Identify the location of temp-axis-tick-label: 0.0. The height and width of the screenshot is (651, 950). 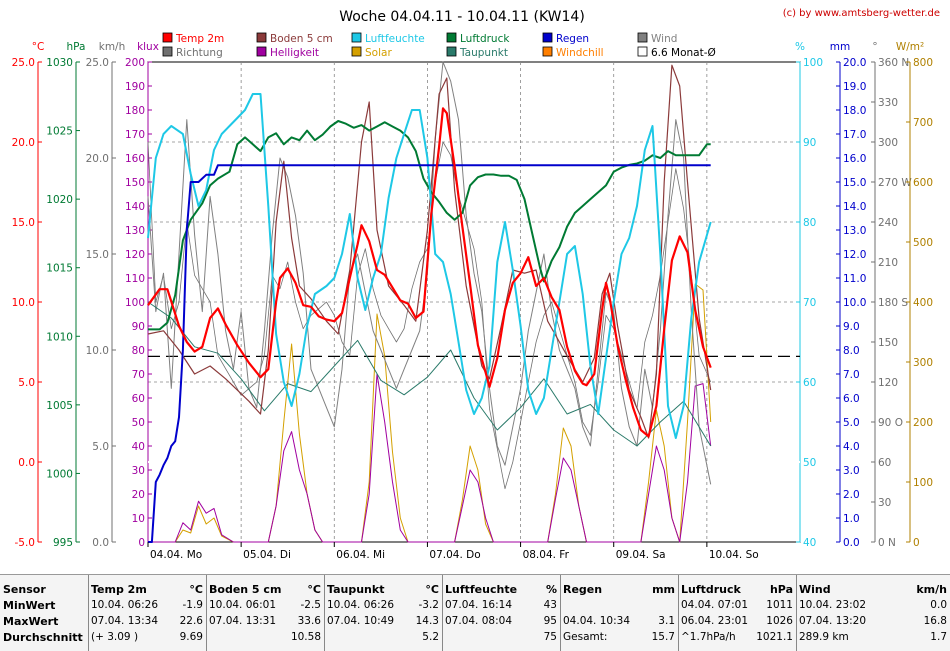
(26, 463).